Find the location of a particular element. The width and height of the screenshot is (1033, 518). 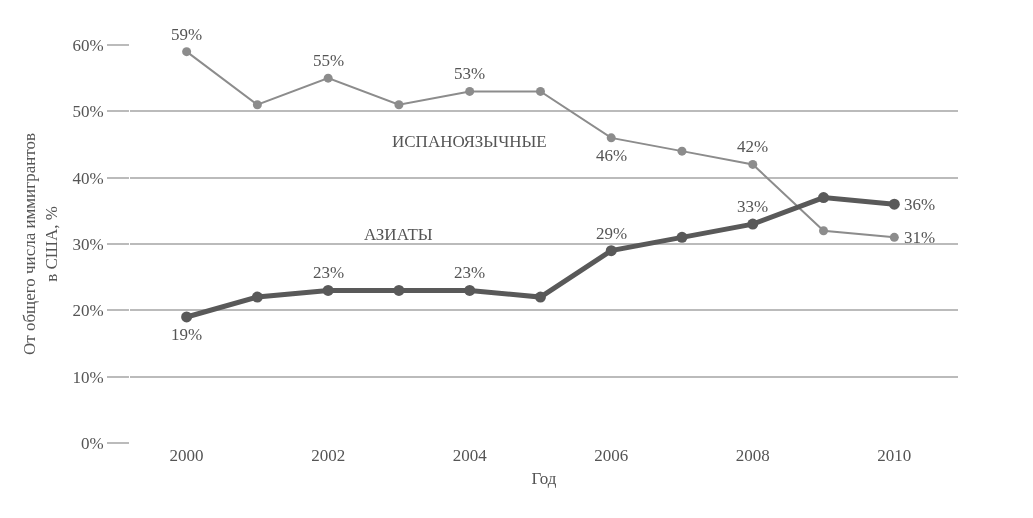

y-axis-title: От общего числа иммигрантов в США, % is located at coordinates (40, 244).